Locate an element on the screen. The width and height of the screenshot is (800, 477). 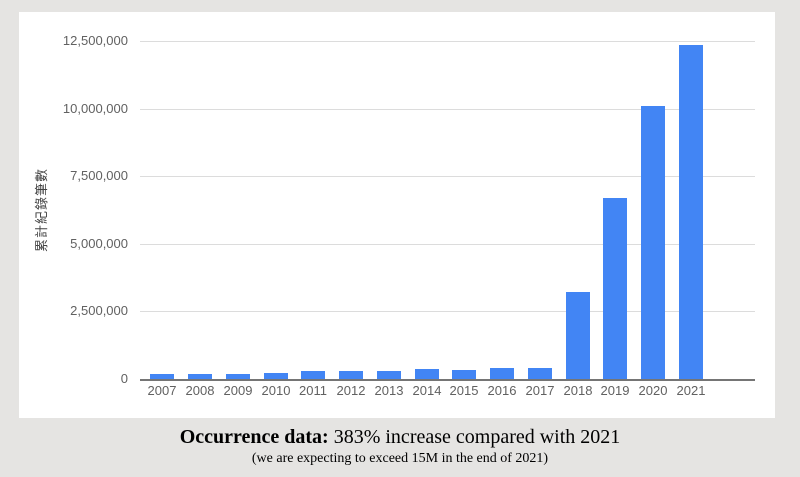
x-tick-label: 2016 is located at coordinates (502, 390).